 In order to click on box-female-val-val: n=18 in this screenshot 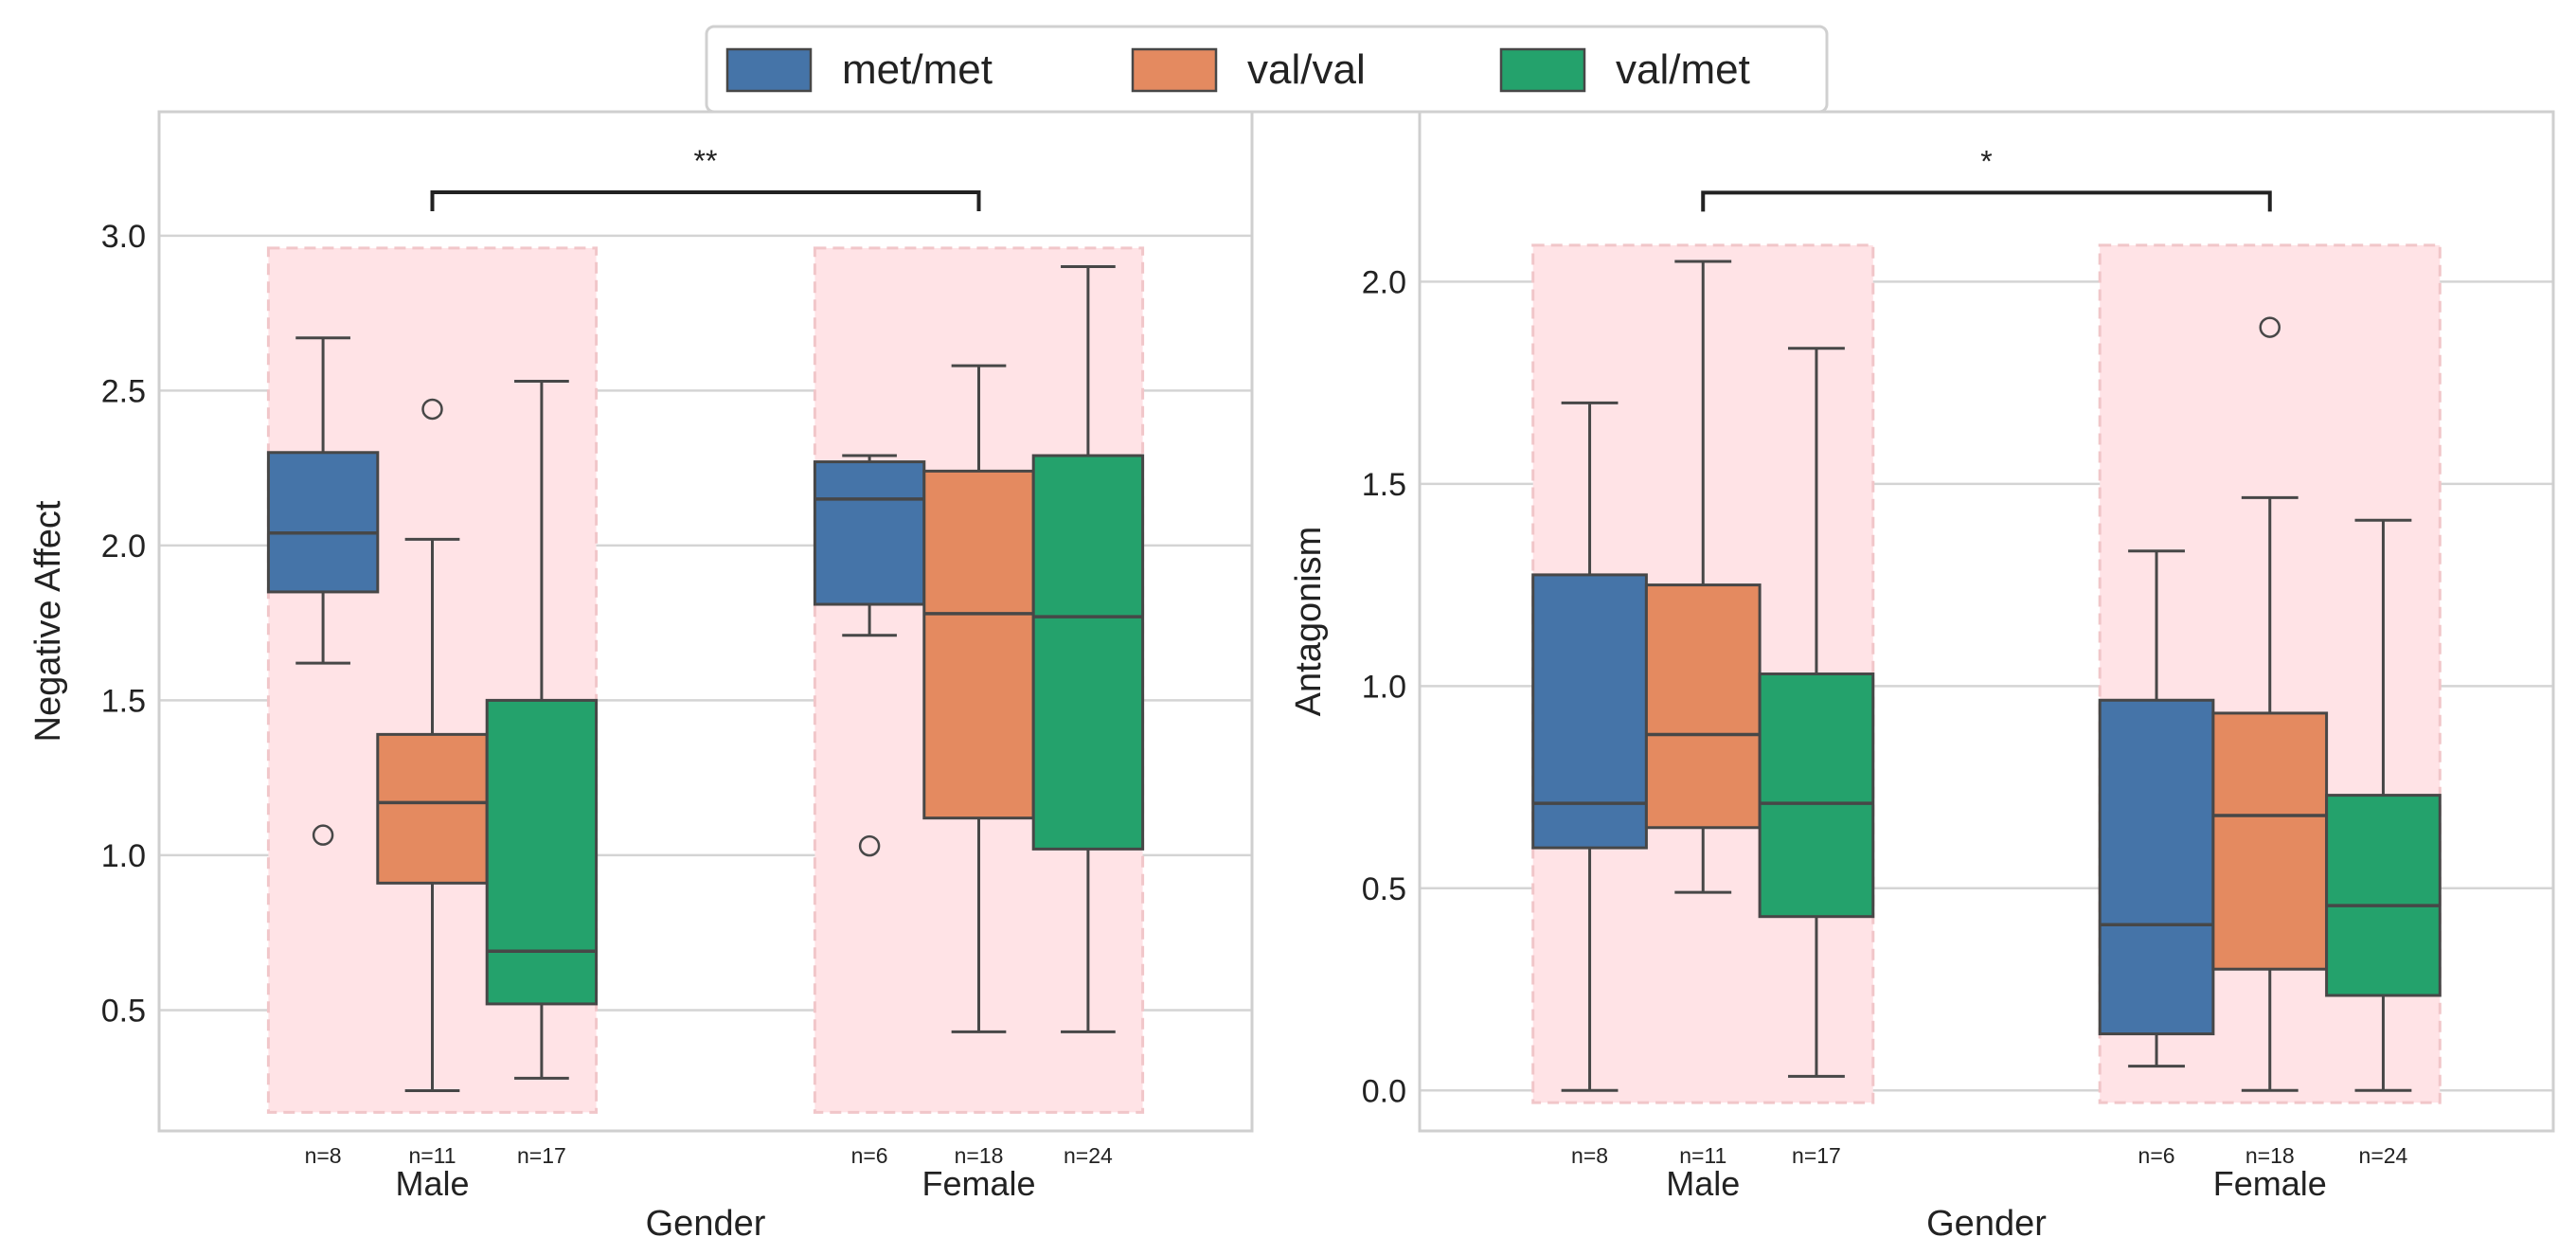, I will do `click(978, 766)`.